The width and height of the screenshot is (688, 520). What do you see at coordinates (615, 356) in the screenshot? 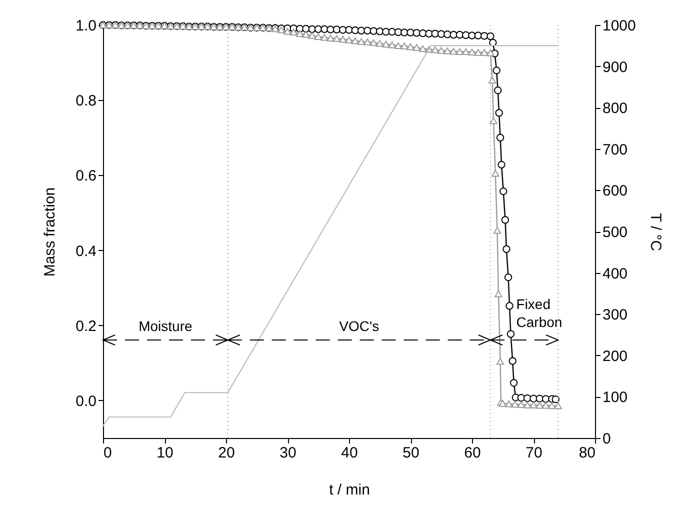
I see `y2-tick-label: 200` at bounding box center [615, 356].